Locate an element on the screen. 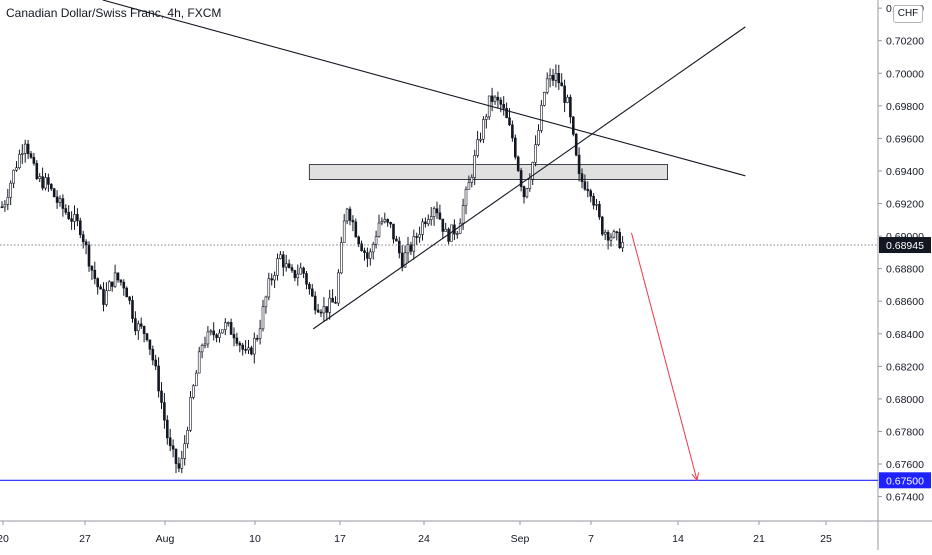 Image resolution: width=932 pixels, height=555 pixels. price-tick-label: 0.68200 is located at coordinates (905, 367).